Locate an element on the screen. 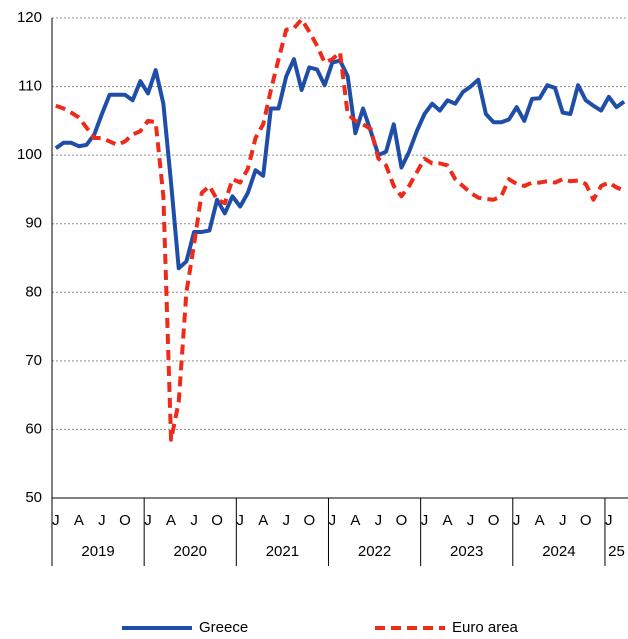 Image resolution: width=628 pixels, height=639 pixels. y-tick-label: 70 is located at coordinates (33, 360).